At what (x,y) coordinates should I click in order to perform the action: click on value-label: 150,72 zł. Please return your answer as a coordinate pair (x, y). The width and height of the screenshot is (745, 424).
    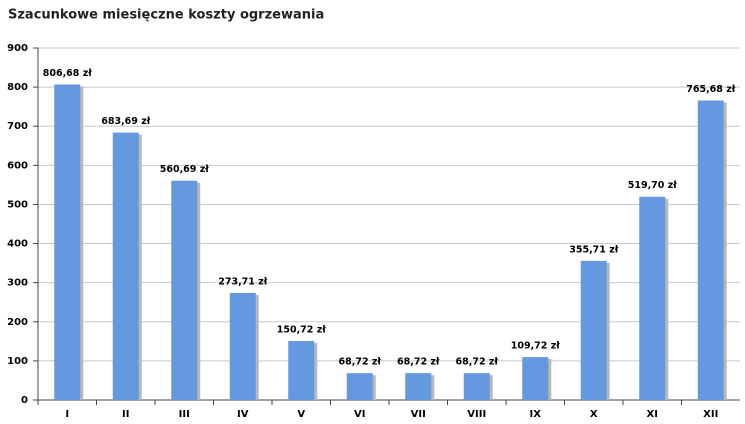
    Looking at the image, I should click on (301, 330).